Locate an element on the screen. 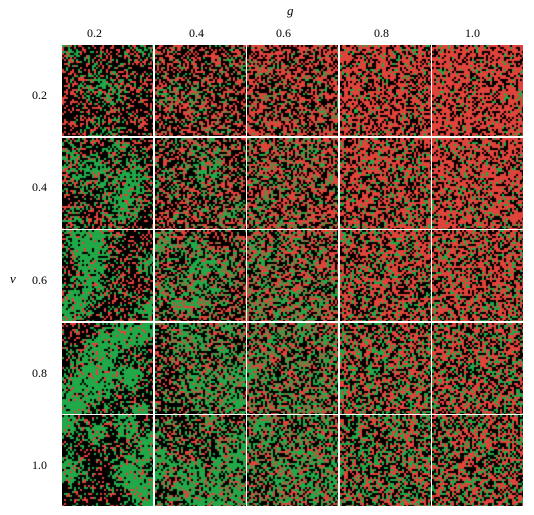 This screenshot has height=515, width=534. v-tick-label: 0.8 is located at coordinates (39, 373).